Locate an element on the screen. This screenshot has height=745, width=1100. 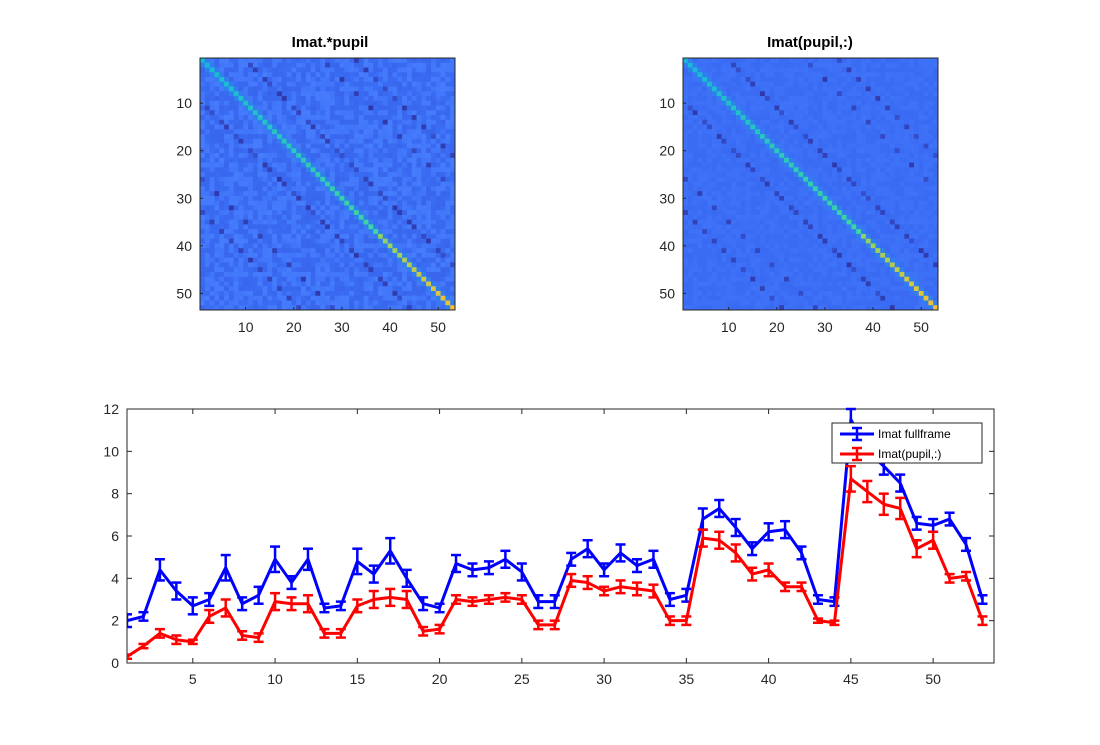
x-tick-label: 50 is located at coordinates (438, 327).